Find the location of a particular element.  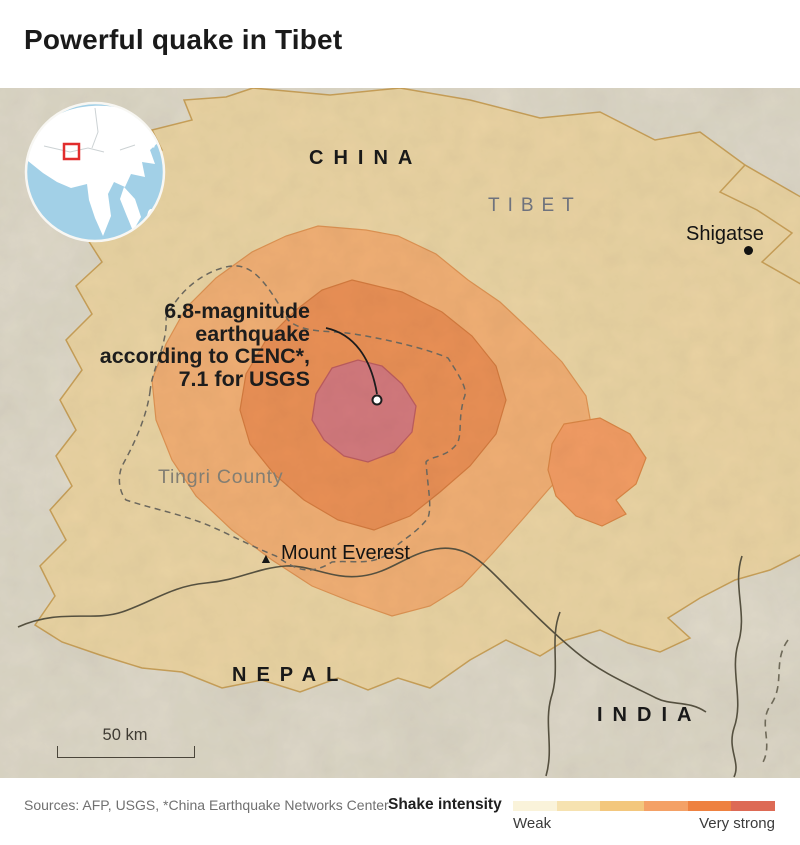

annotation-line: 7.1 for USGS is located at coordinates (244, 378).